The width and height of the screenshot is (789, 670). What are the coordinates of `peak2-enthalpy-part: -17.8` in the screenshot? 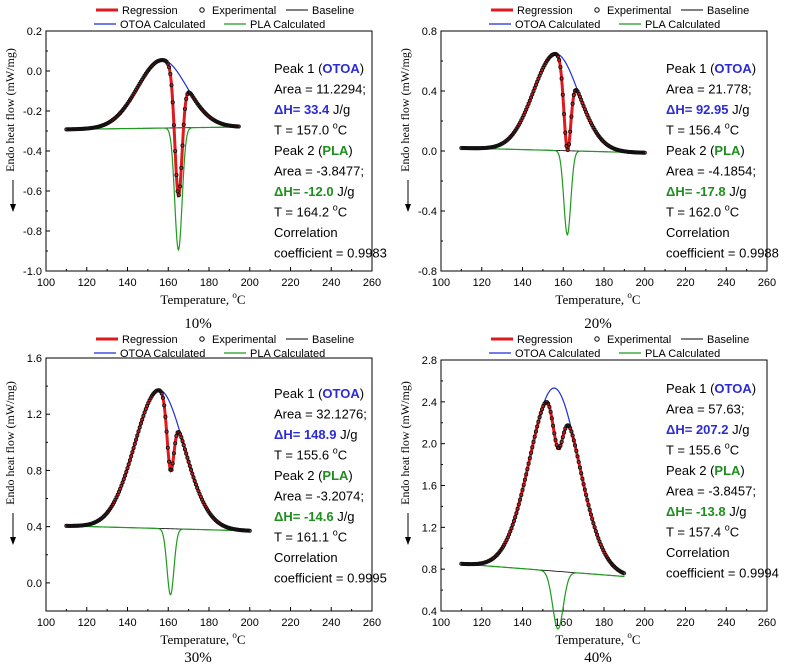 It's located at (711, 191).